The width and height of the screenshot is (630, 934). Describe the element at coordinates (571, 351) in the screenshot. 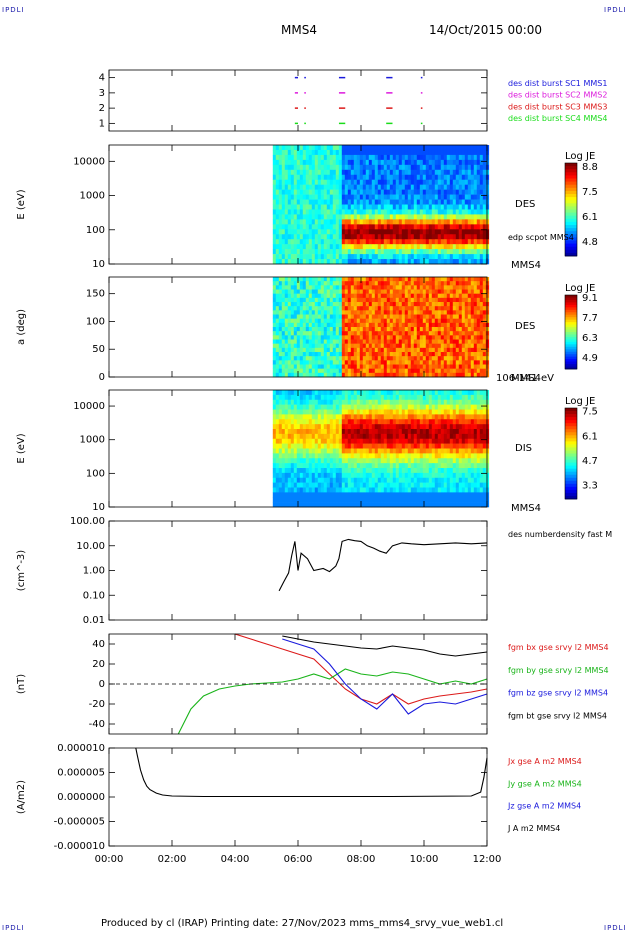

I see `colorbar-cell` at that location.